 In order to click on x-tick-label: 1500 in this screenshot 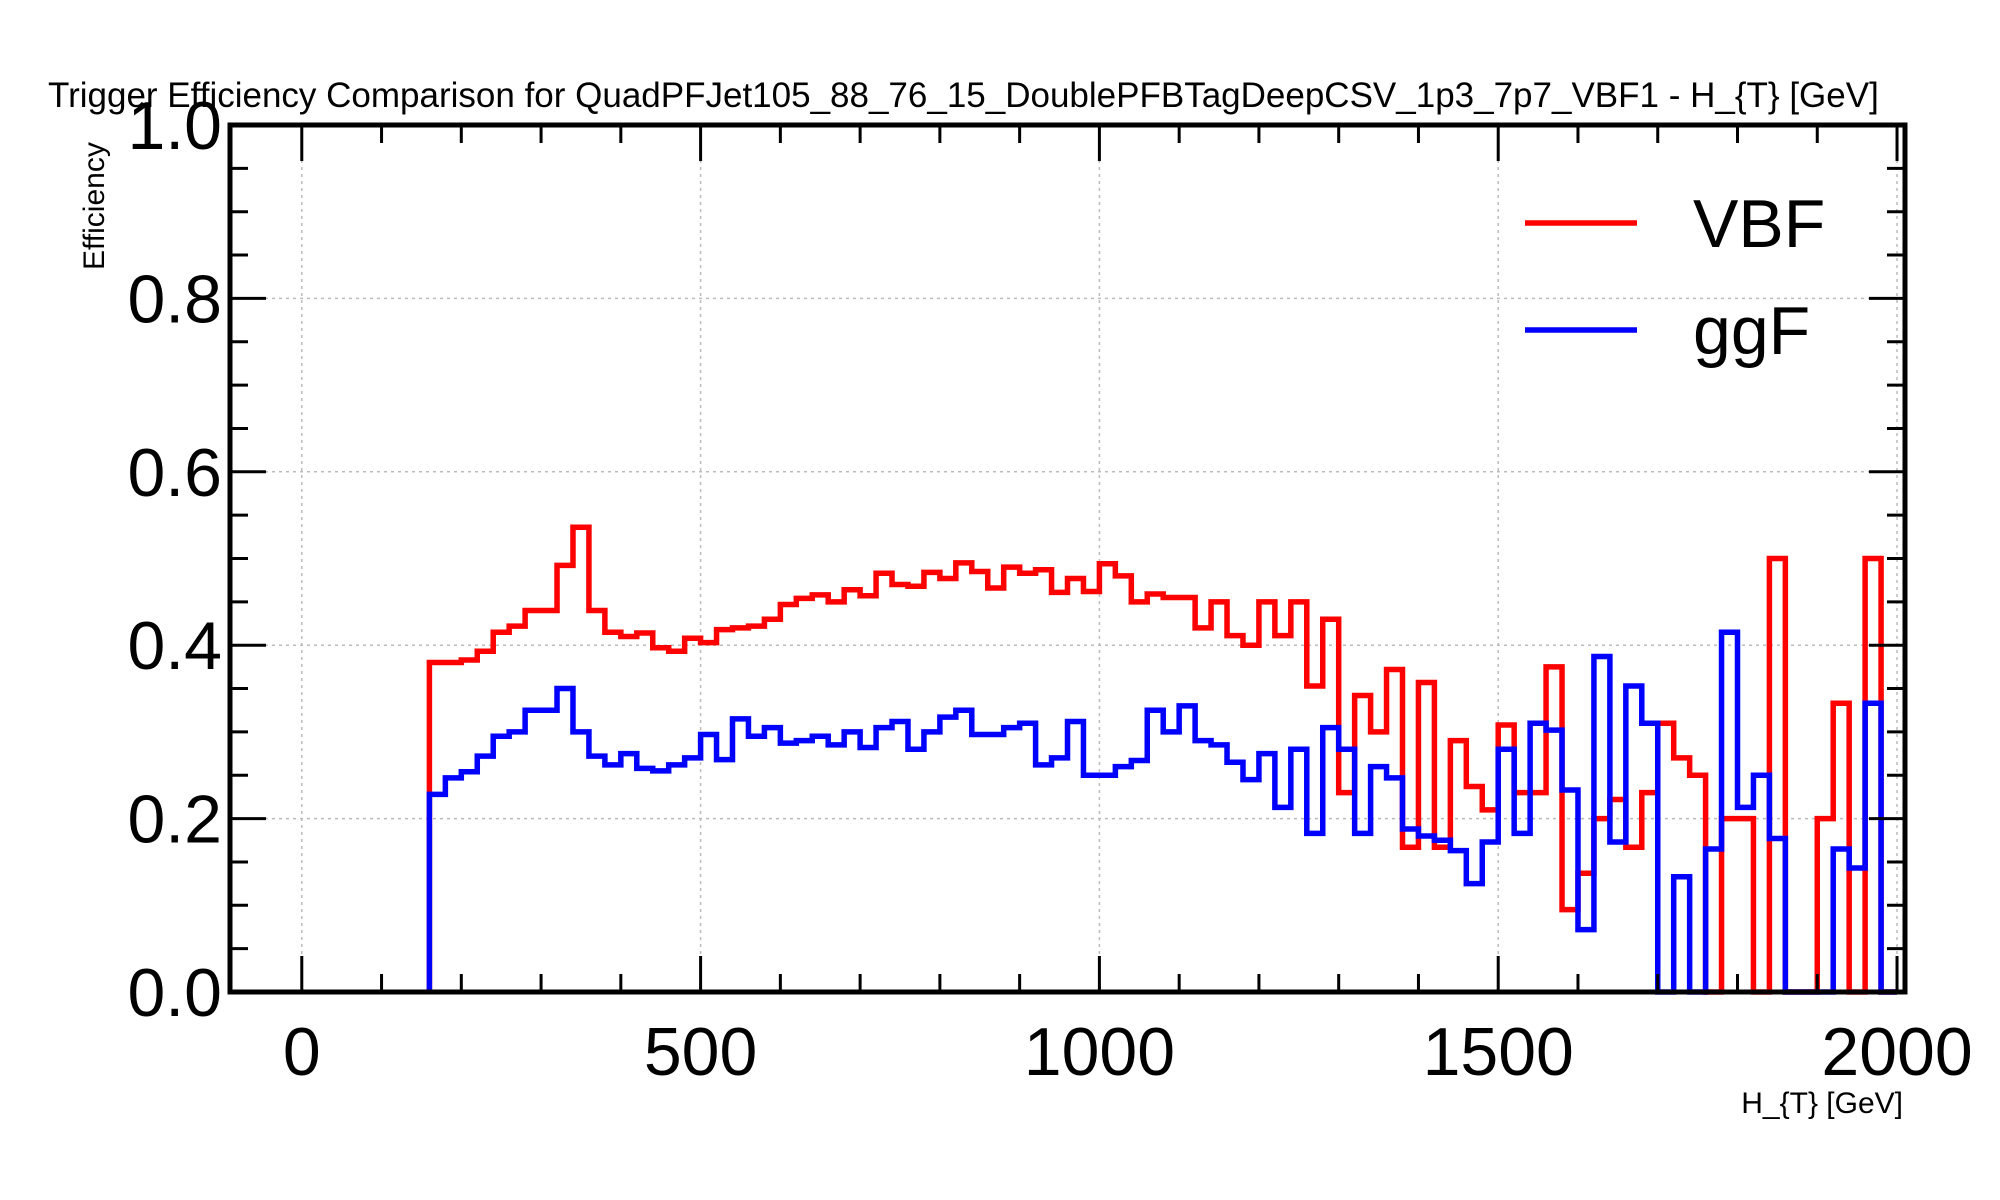, I will do `click(1498, 1052)`.